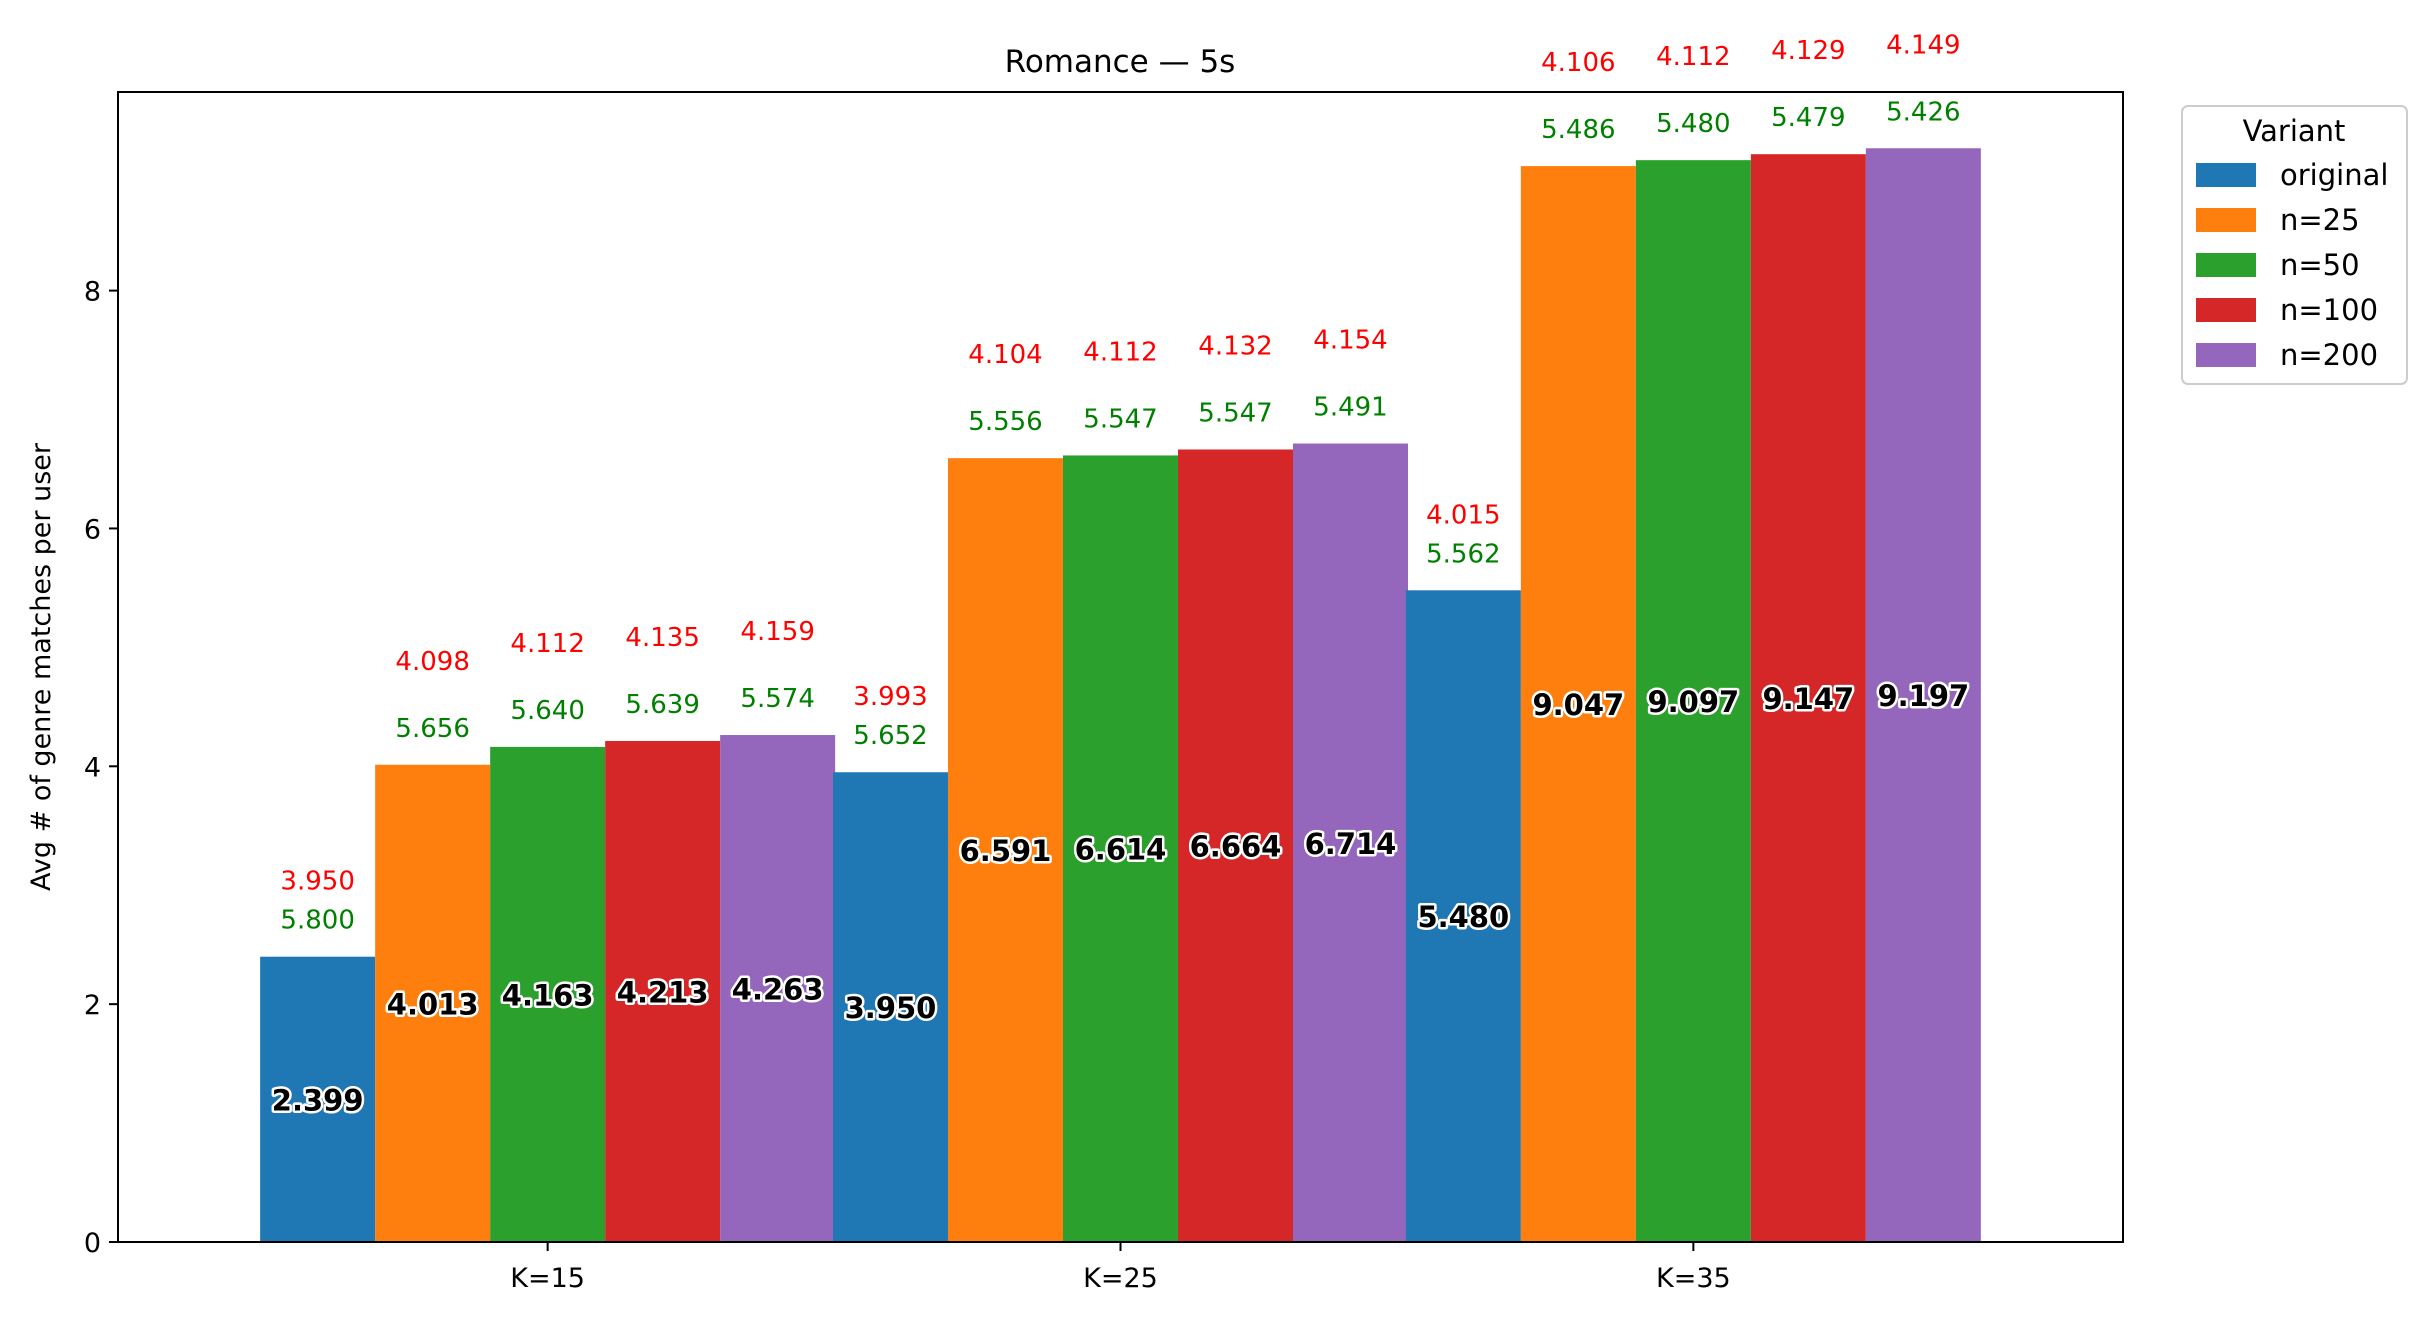 The image size is (2420, 1320). I want to click on bar-green-label: 5.800, so click(317, 921).